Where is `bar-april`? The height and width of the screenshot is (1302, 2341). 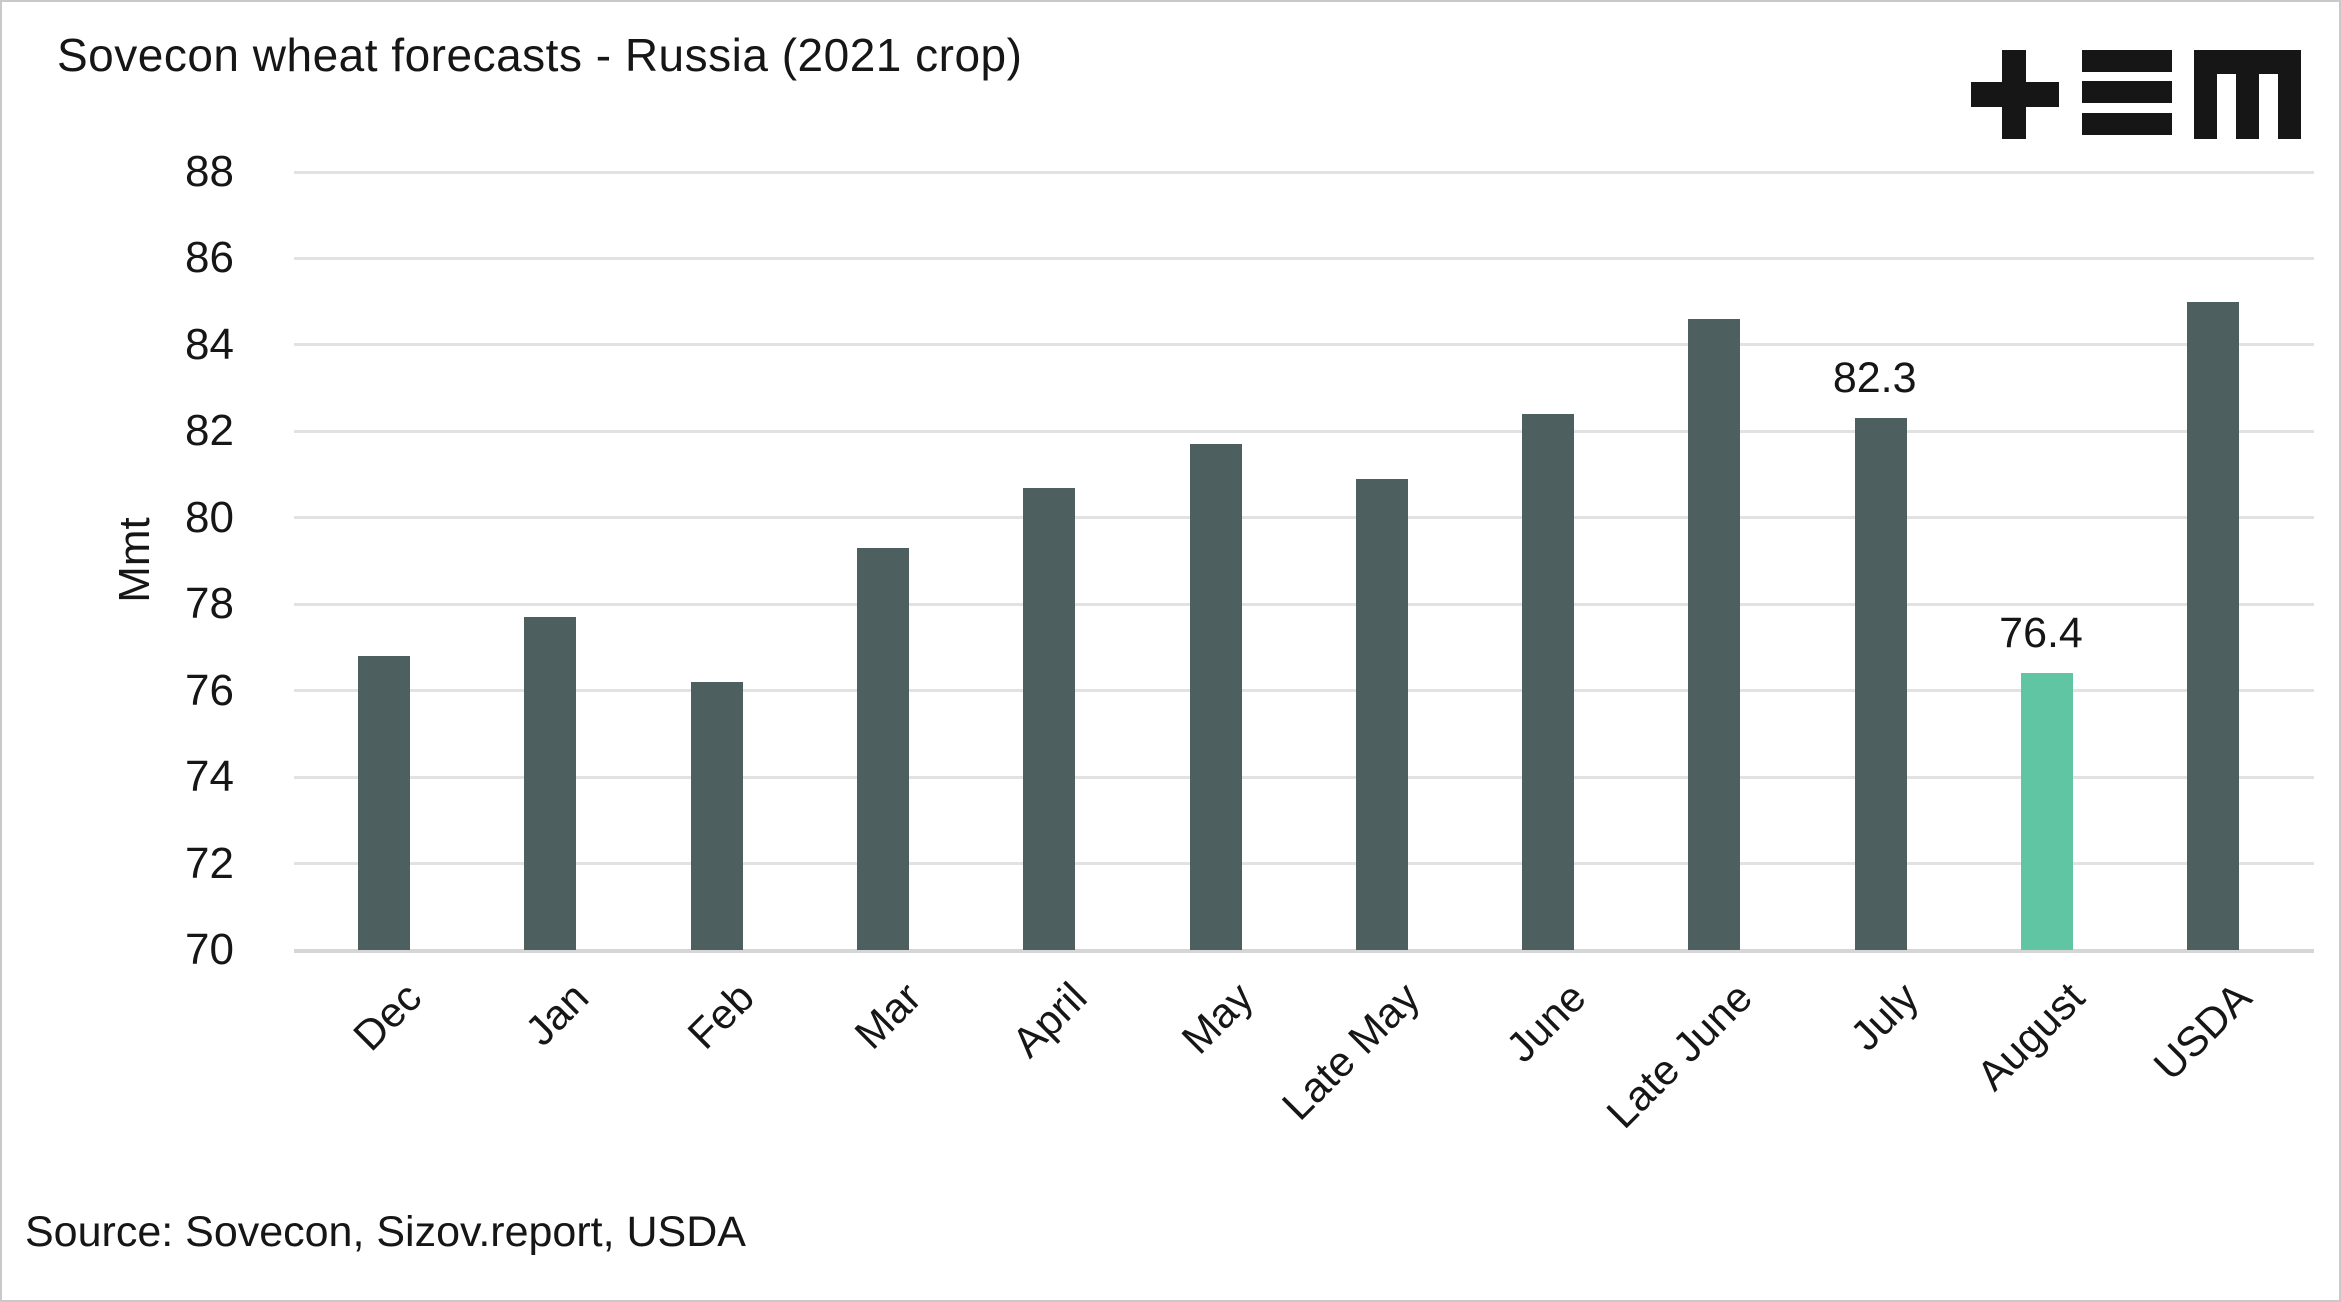
bar-april is located at coordinates (1049, 718).